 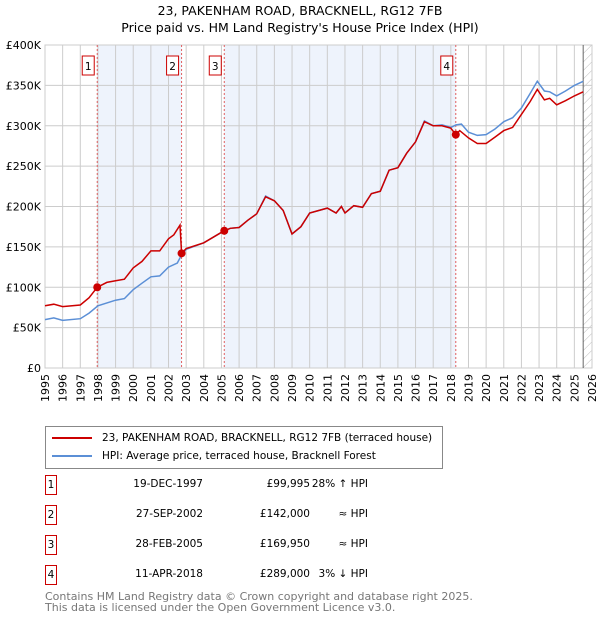 What do you see at coordinates (486, 388) in the screenshot?
I see `x-tick-label: 2020` at bounding box center [486, 388].